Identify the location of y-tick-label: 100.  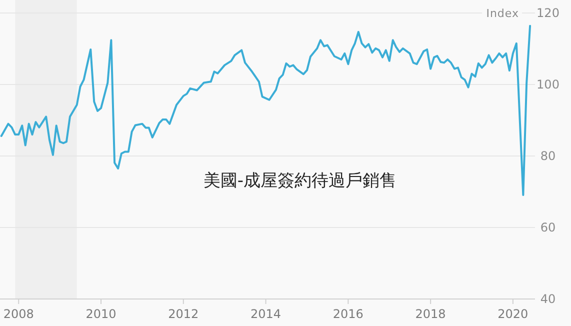
(548, 85).